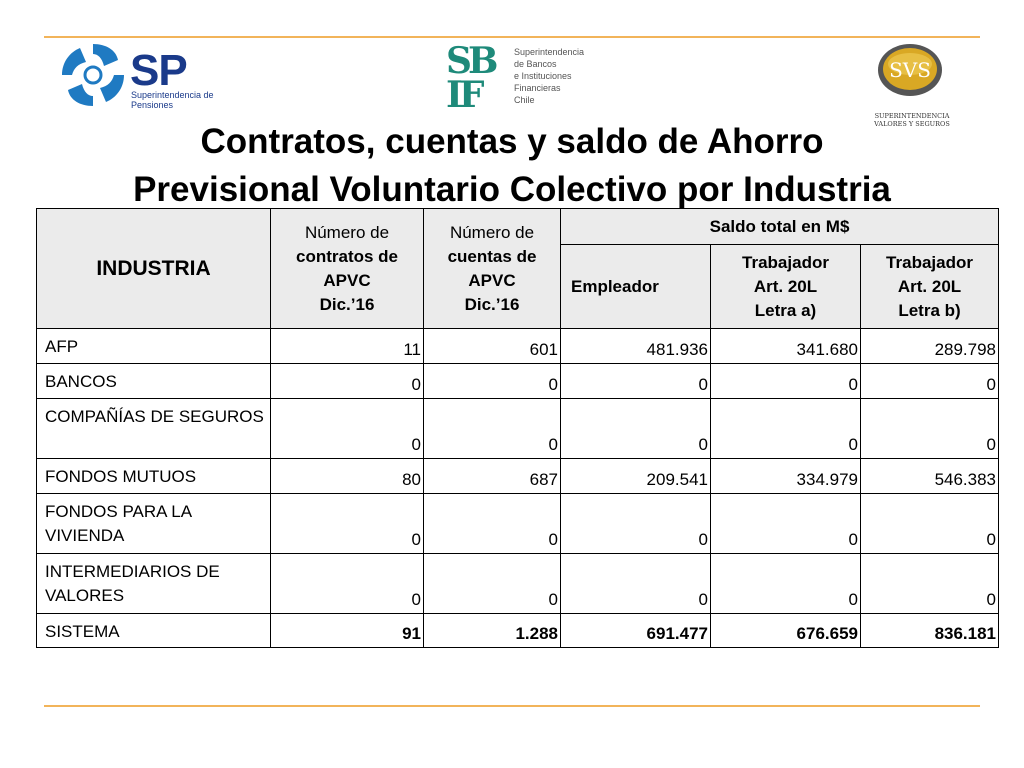 The height and width of the screenshot is (768, 1024). I want to click on top-divider, so click(512, 37).